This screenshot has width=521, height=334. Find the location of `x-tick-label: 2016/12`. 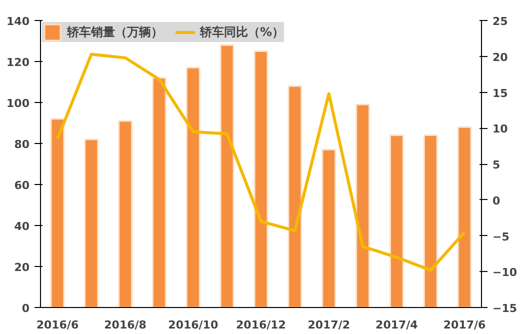

x-tick-label: 2016/12 is located at coordinates (261, 325).